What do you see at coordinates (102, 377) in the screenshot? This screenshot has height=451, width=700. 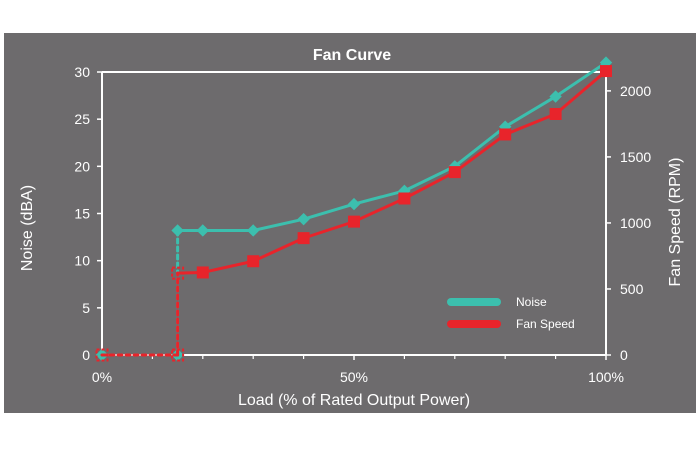 I see `x-tick-label: 0%` at bounding box center [102, 377].